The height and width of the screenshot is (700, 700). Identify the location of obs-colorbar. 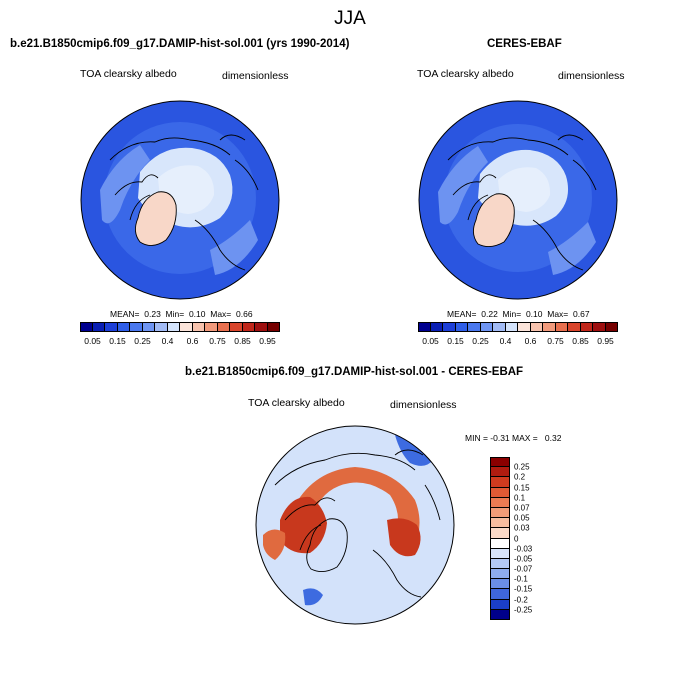
(518, 327).